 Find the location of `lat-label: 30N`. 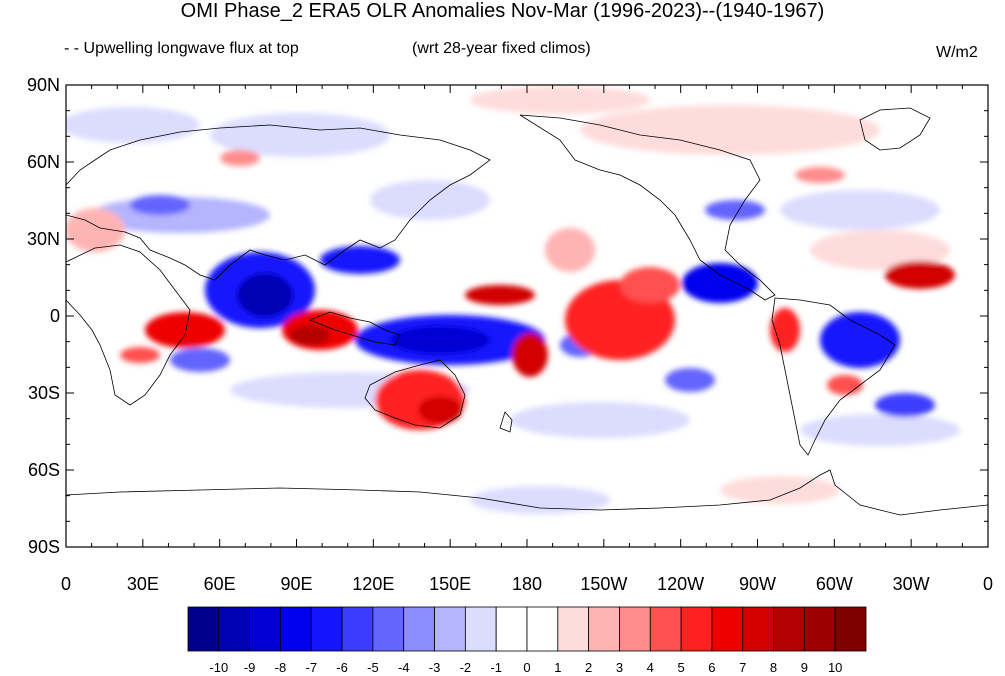

lat-label: 30N is located at coordinates (43, 239).